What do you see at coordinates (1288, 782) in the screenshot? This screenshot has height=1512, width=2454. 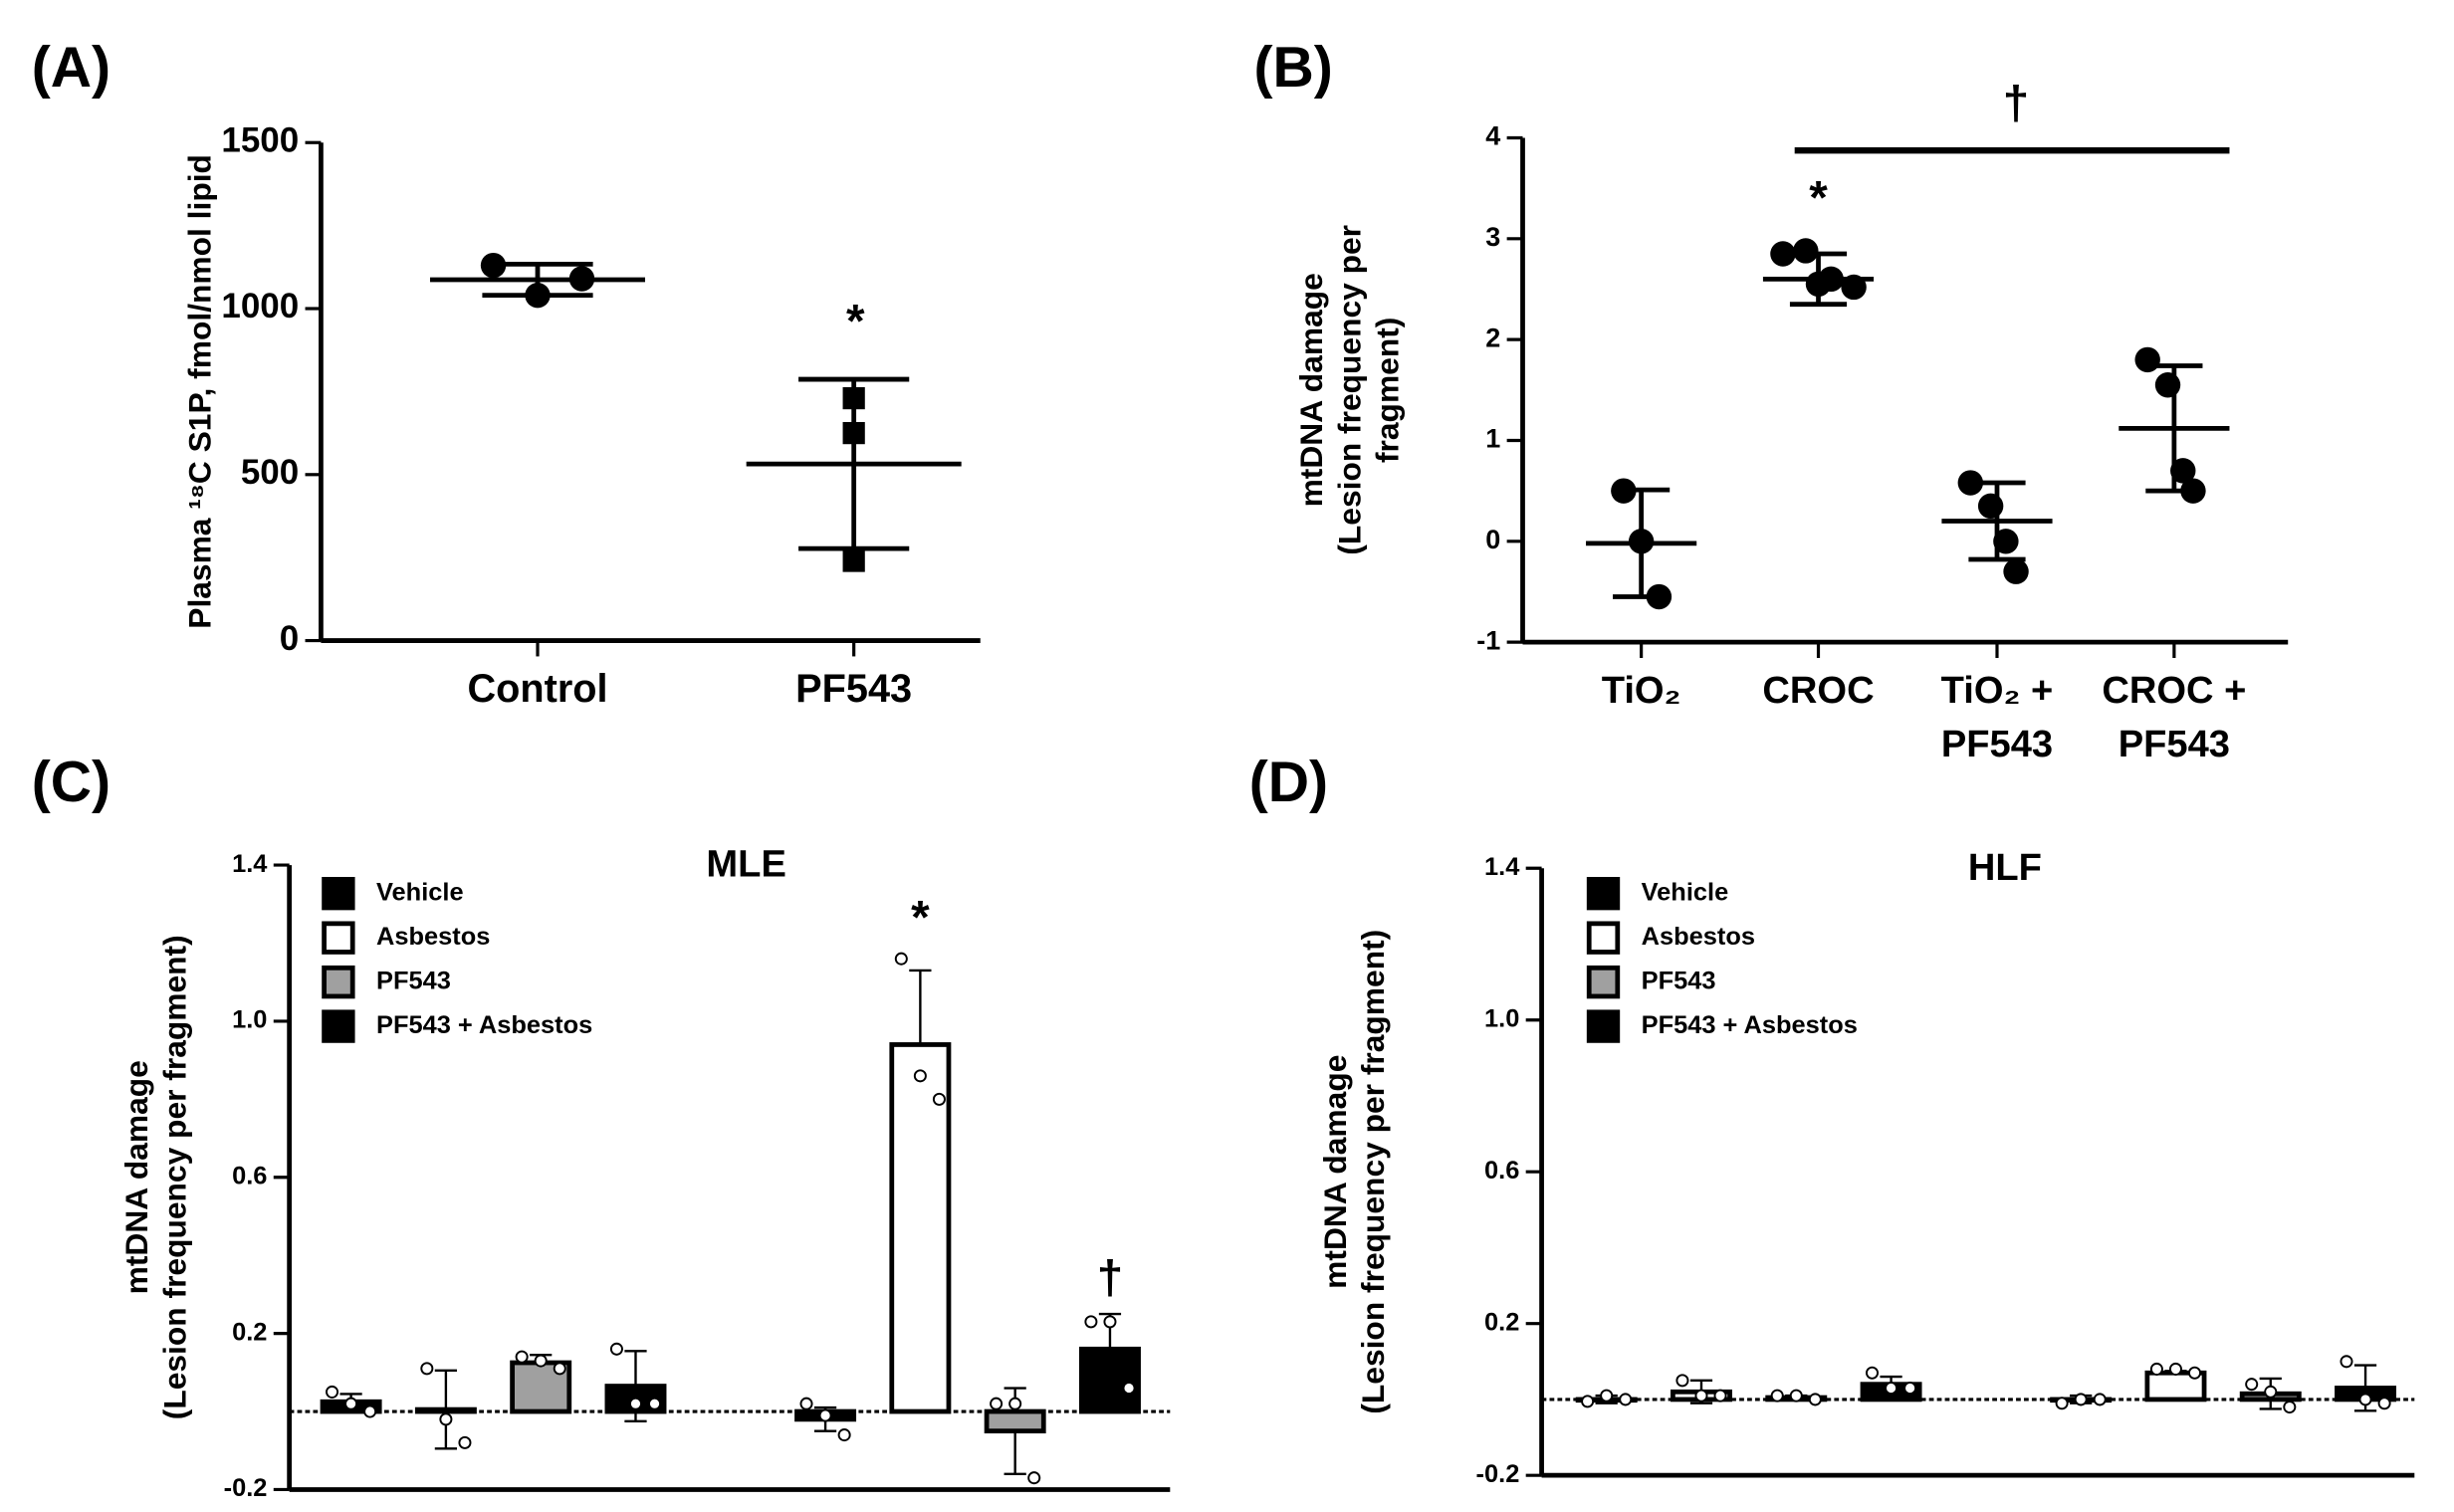 I see `panel-label: (D)` at bounding box center [1288, 782].